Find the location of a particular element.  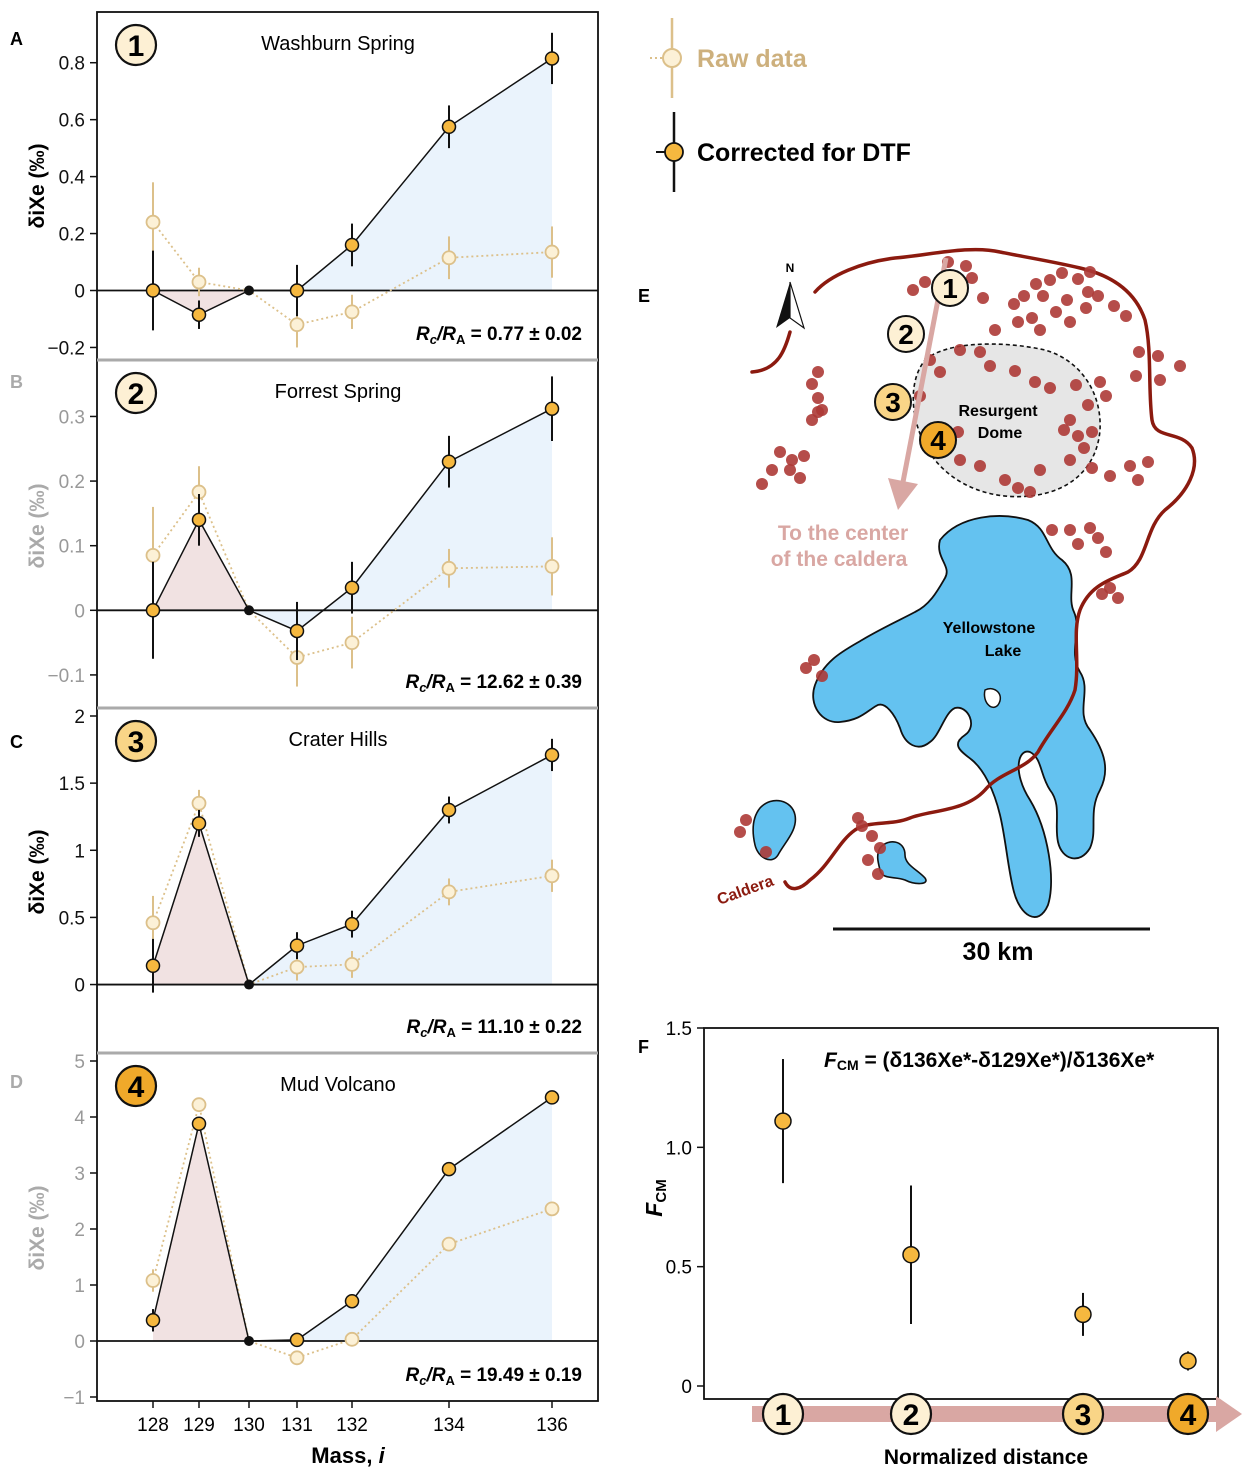

panel-letter-b: B is located at coordinates (16, 382).